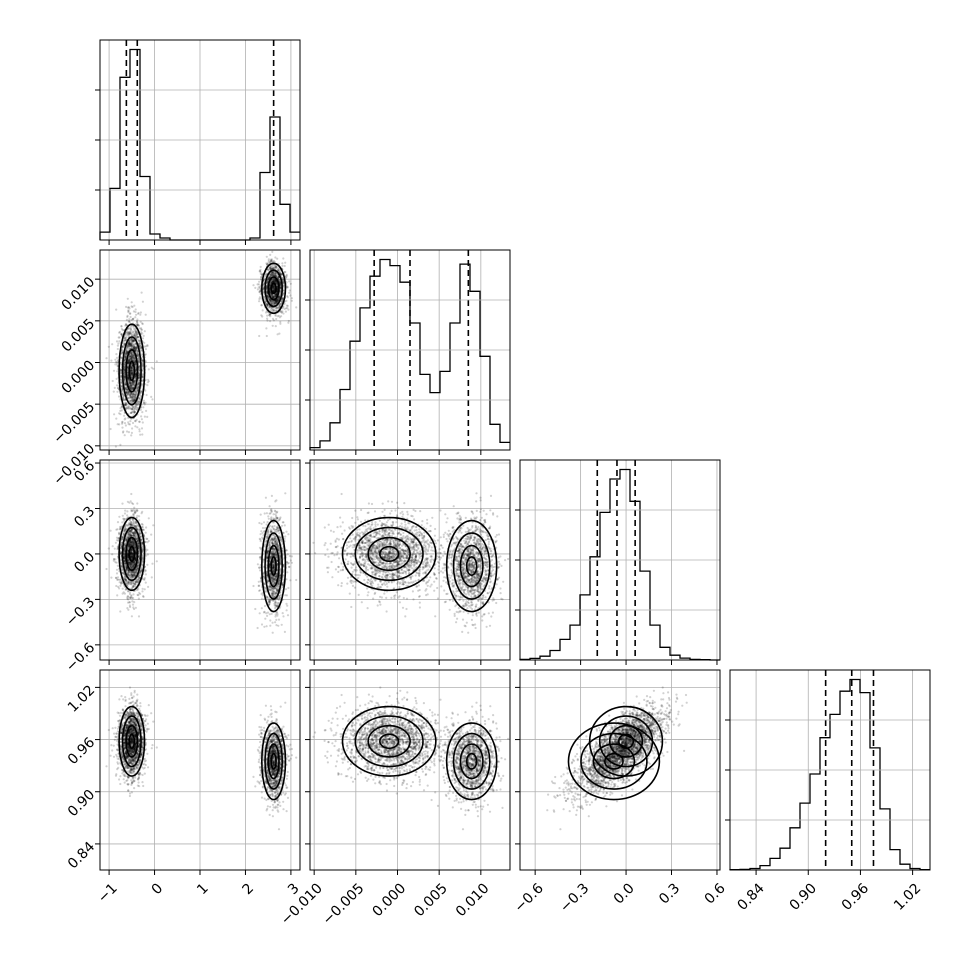 Image resolution: width=970 pixels, height=970 pixels. Describe the element at coordinates (201, 349) in the screenshot. I see `scatter-points` at that location.